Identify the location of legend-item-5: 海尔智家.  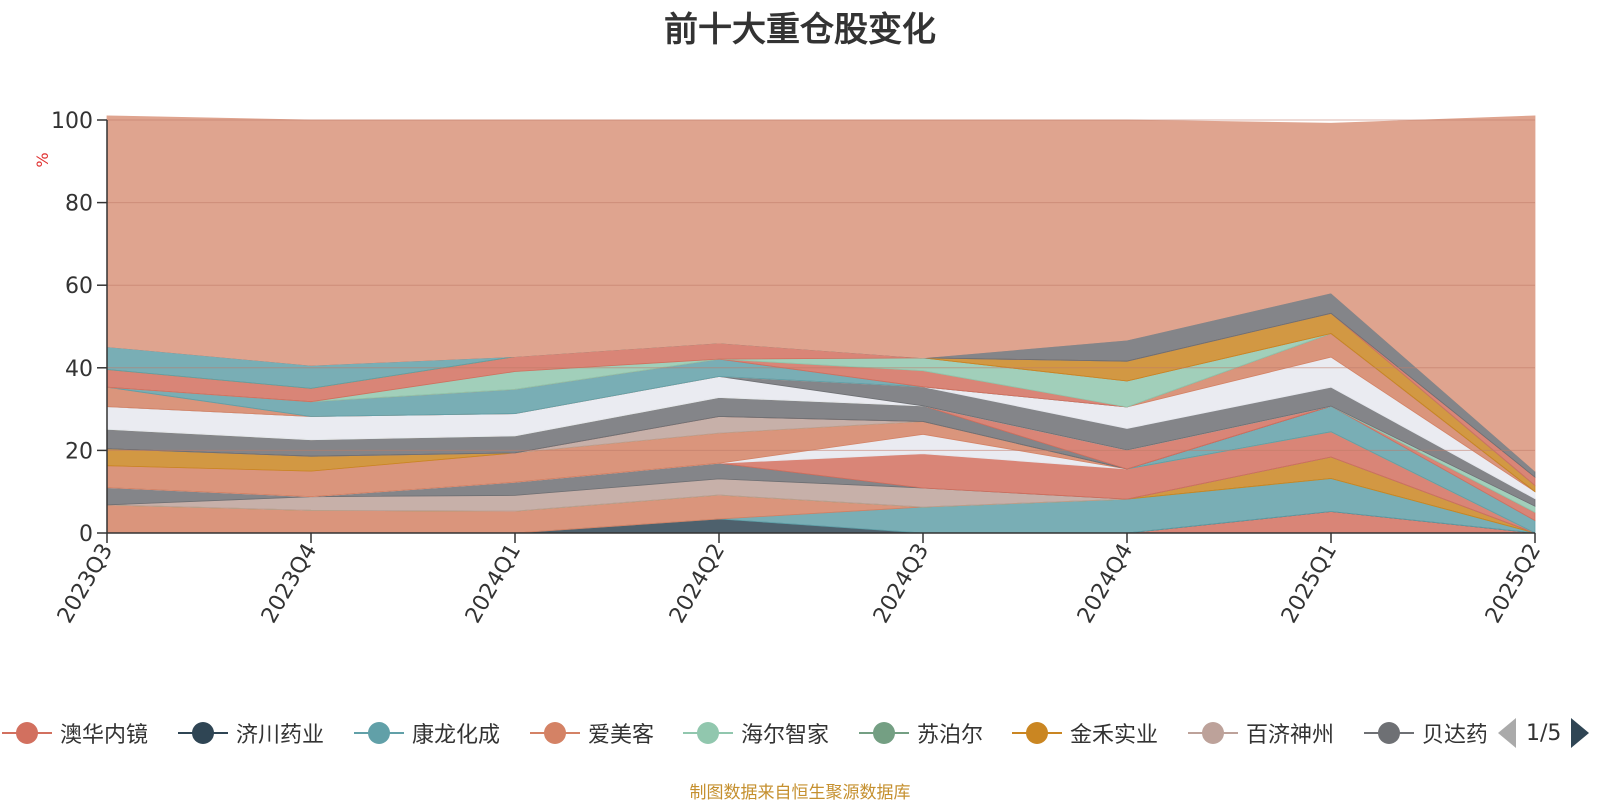
(756, 733).